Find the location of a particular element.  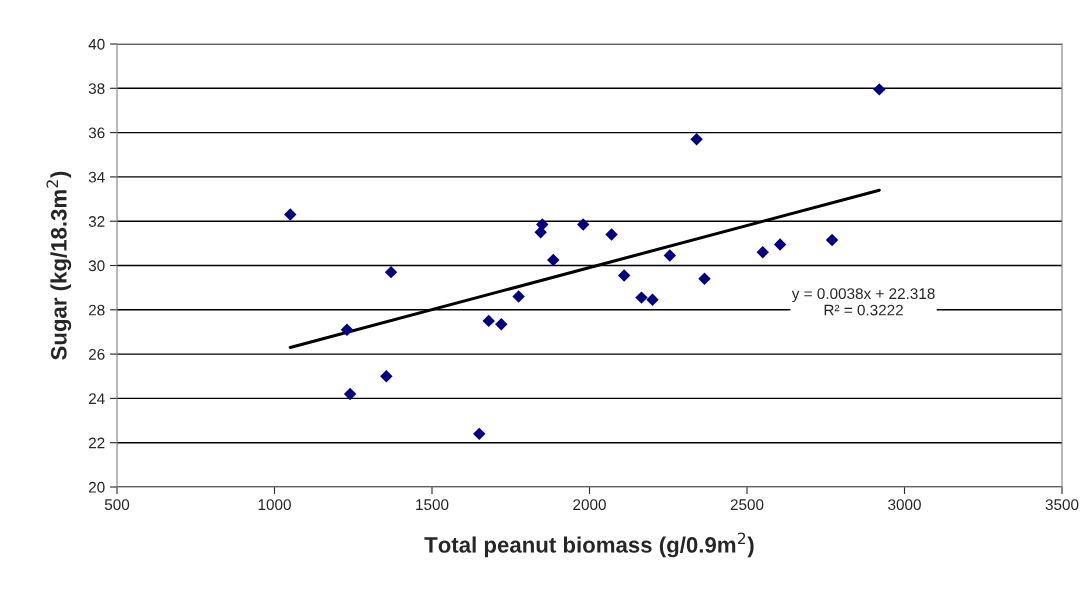

x-tick-label: 1500 is located at coordinates (432, 505).